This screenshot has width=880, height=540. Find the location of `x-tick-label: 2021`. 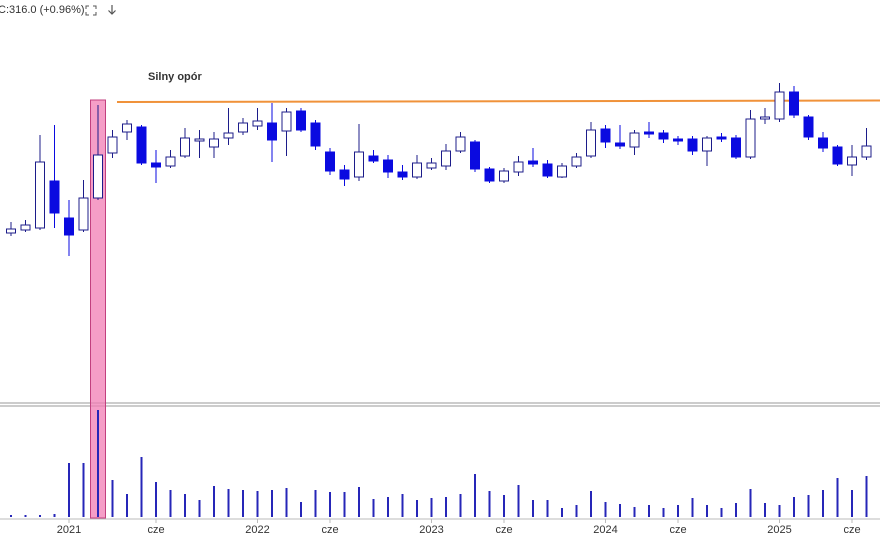

x-tick-label: 2021 is located at coordinates (69, 530).